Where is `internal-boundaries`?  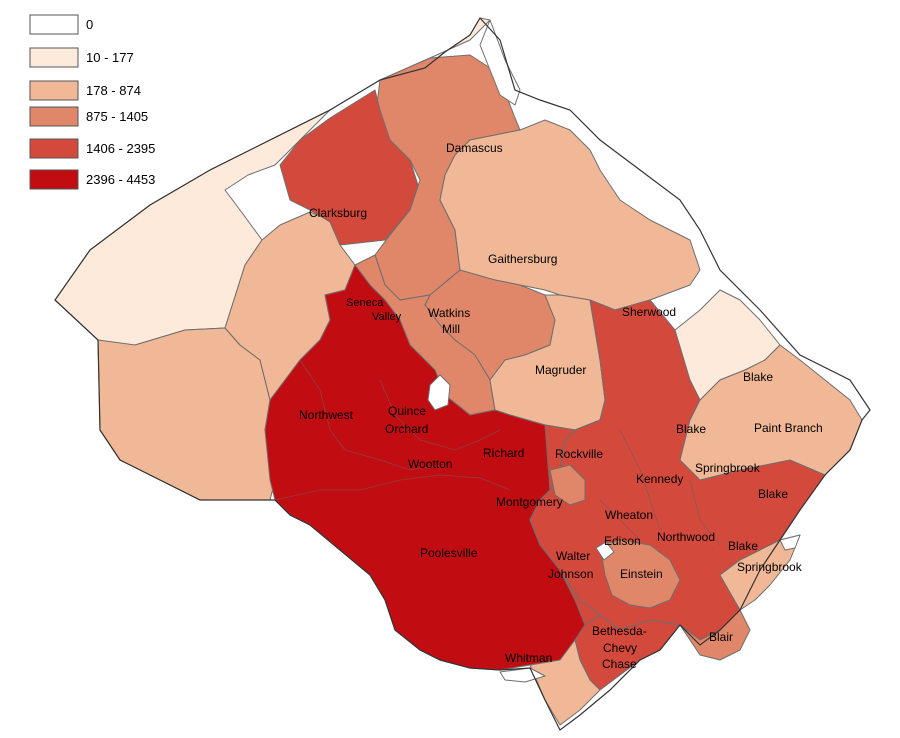 internal-boundaries is located at coordinates (497, 452).